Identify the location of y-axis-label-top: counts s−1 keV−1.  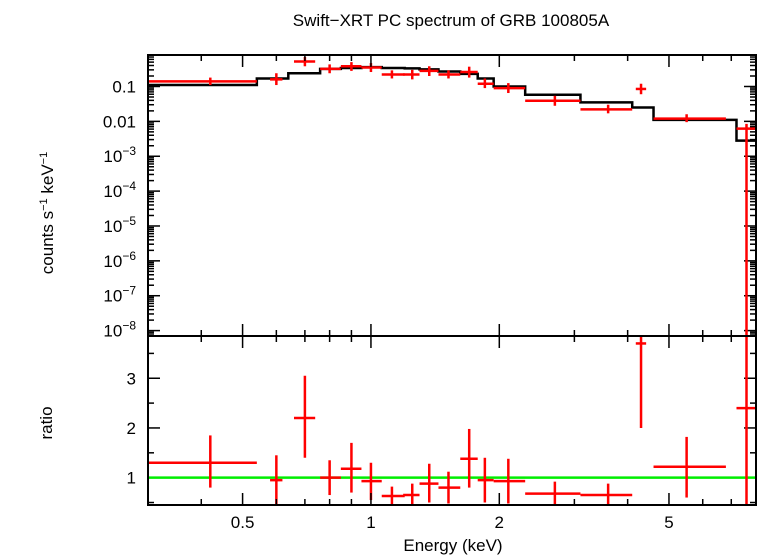
(47, 213).